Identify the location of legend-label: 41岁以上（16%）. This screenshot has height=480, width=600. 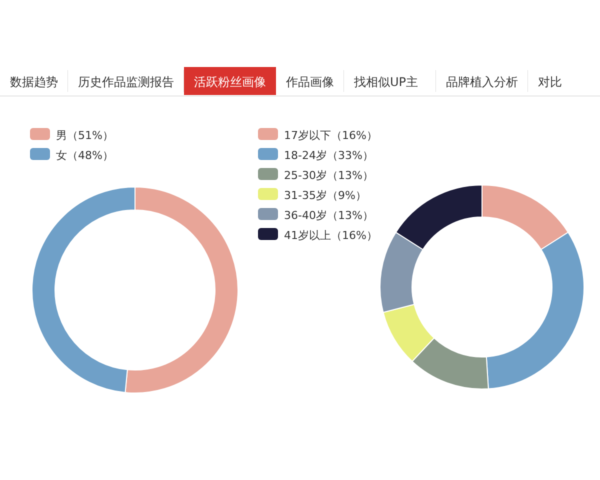
(331, 235).